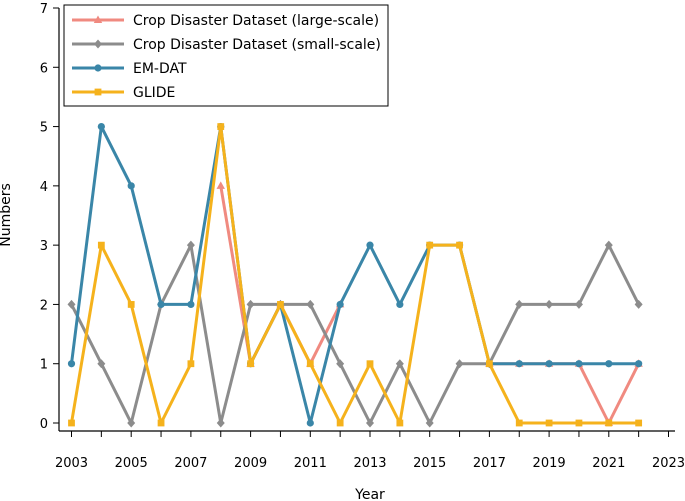 This screenshot has width=685, height=501. What do you see at coordinates (44, 424) in the screenshot?
I see `y-tick-label: 0` at bounding box center [44, 424].